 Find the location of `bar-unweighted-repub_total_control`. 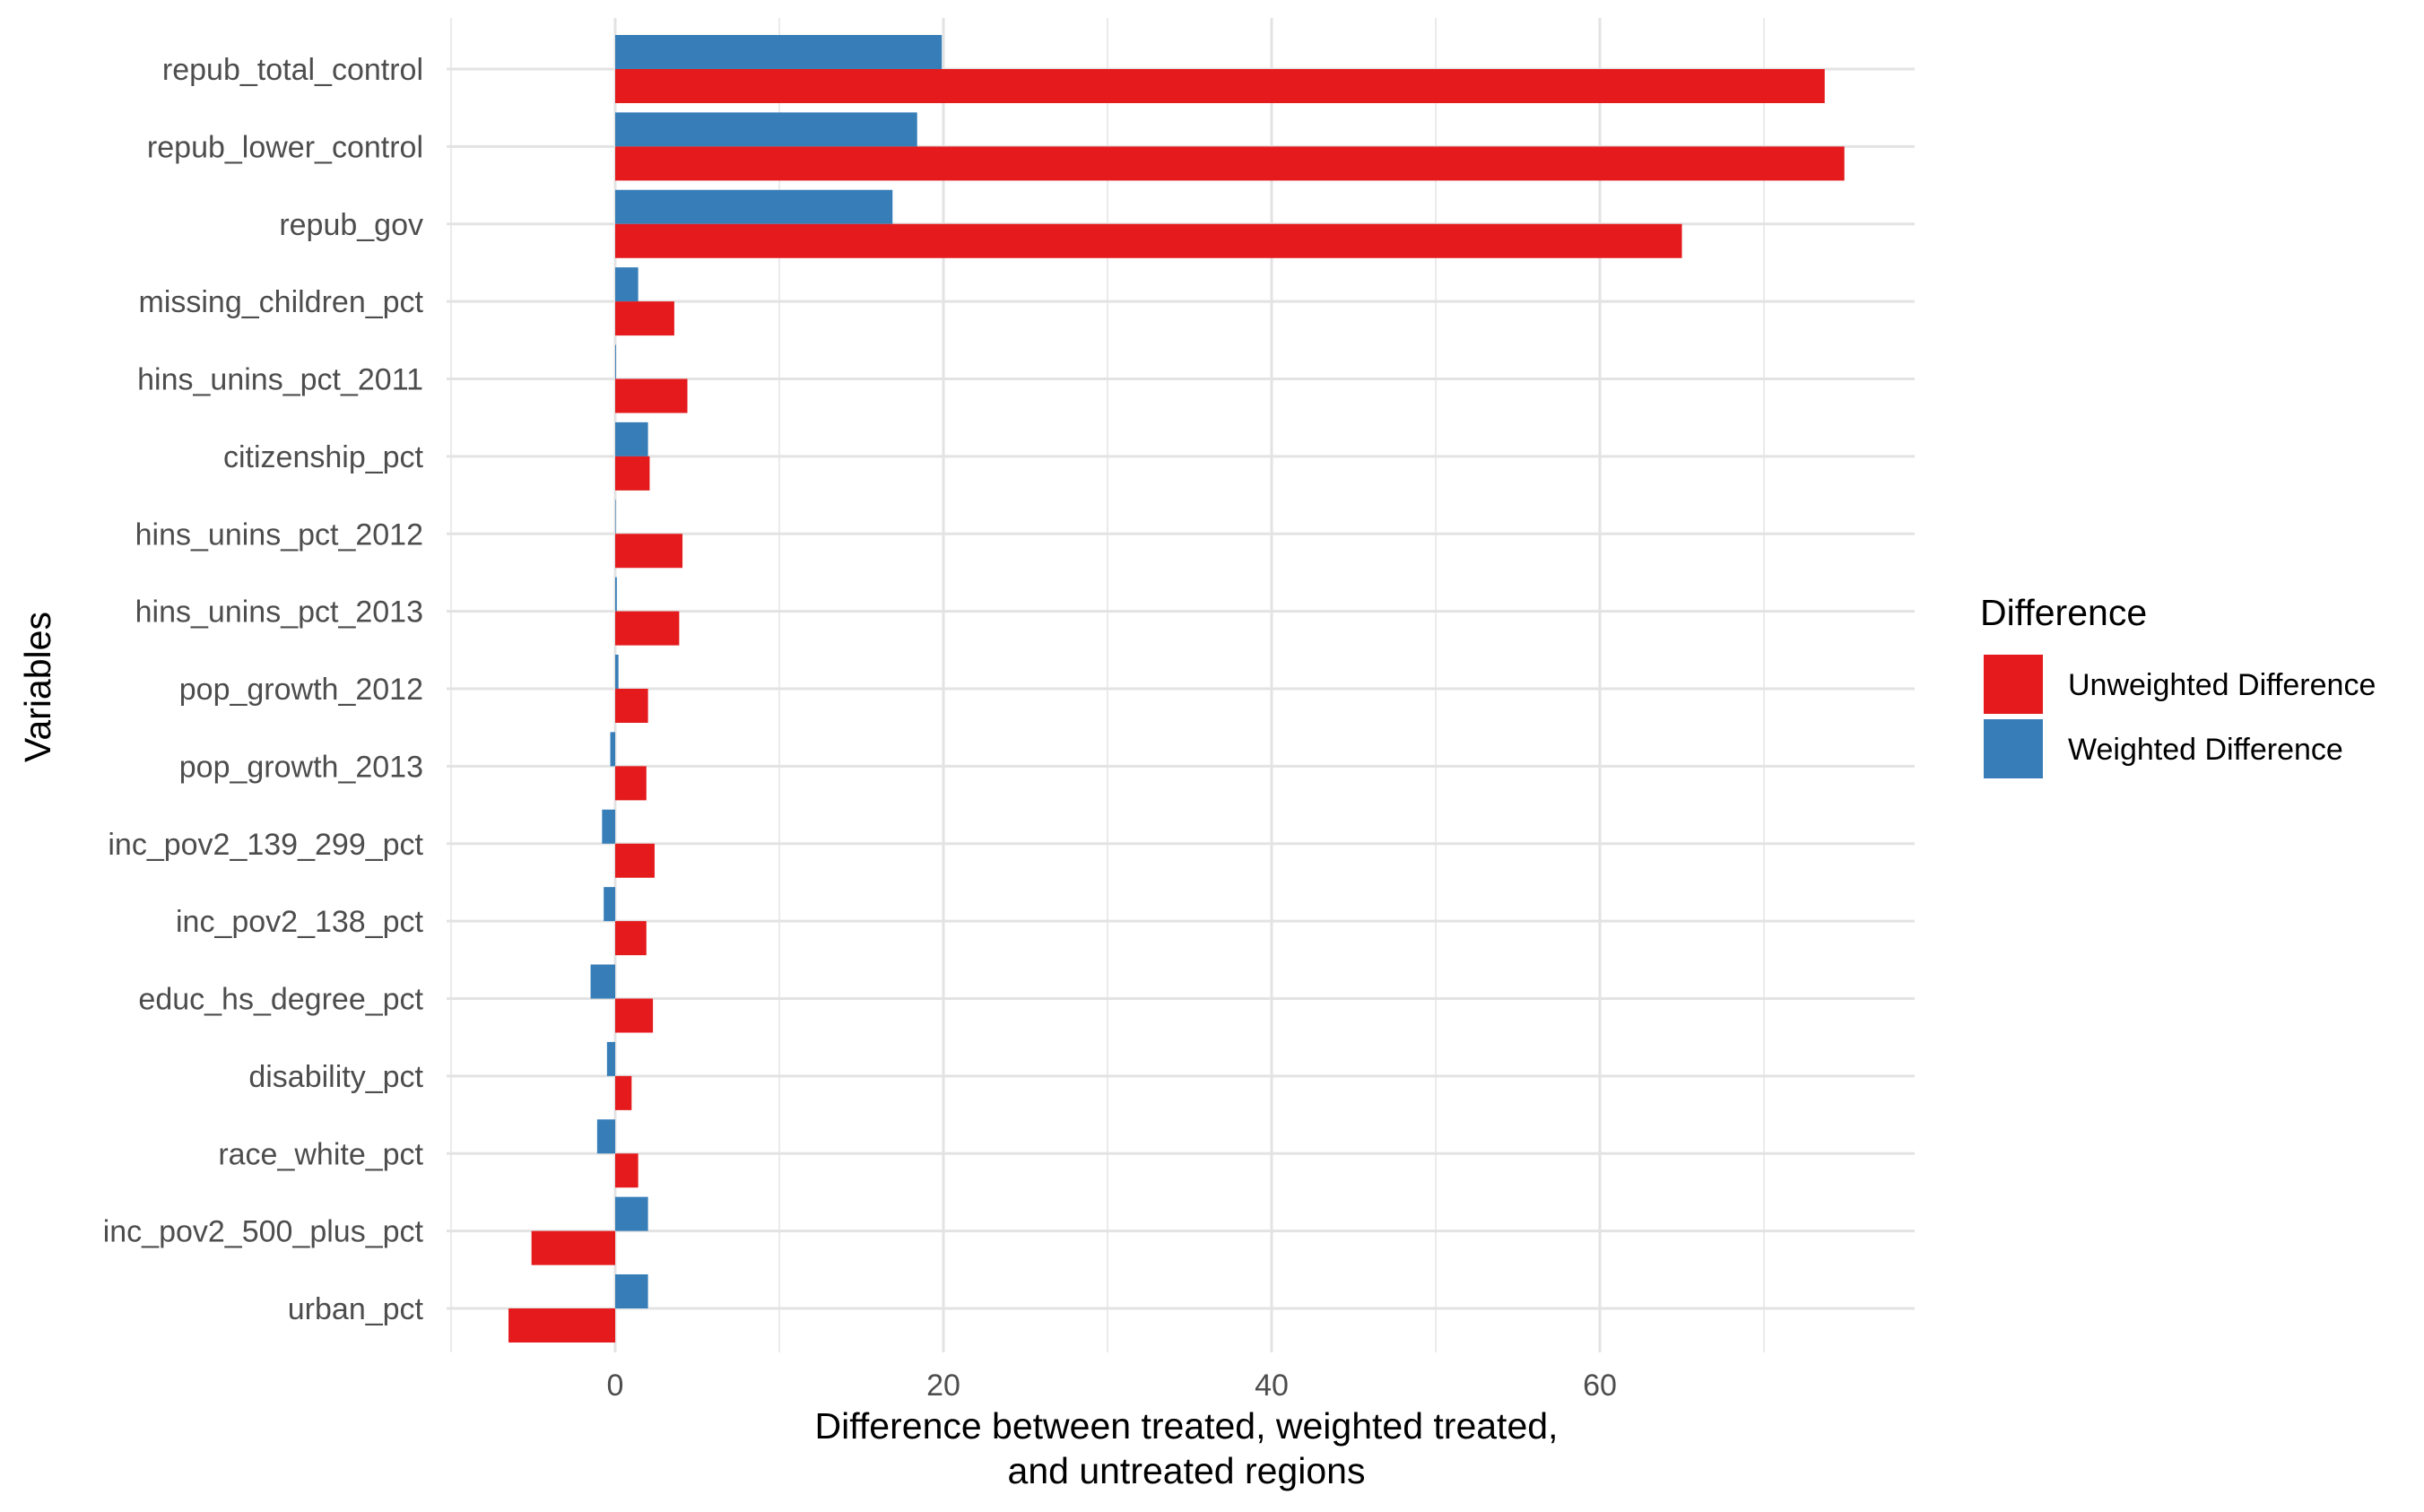

bar-unweighted-repub_total_control is located at coordinates (1220, 86).